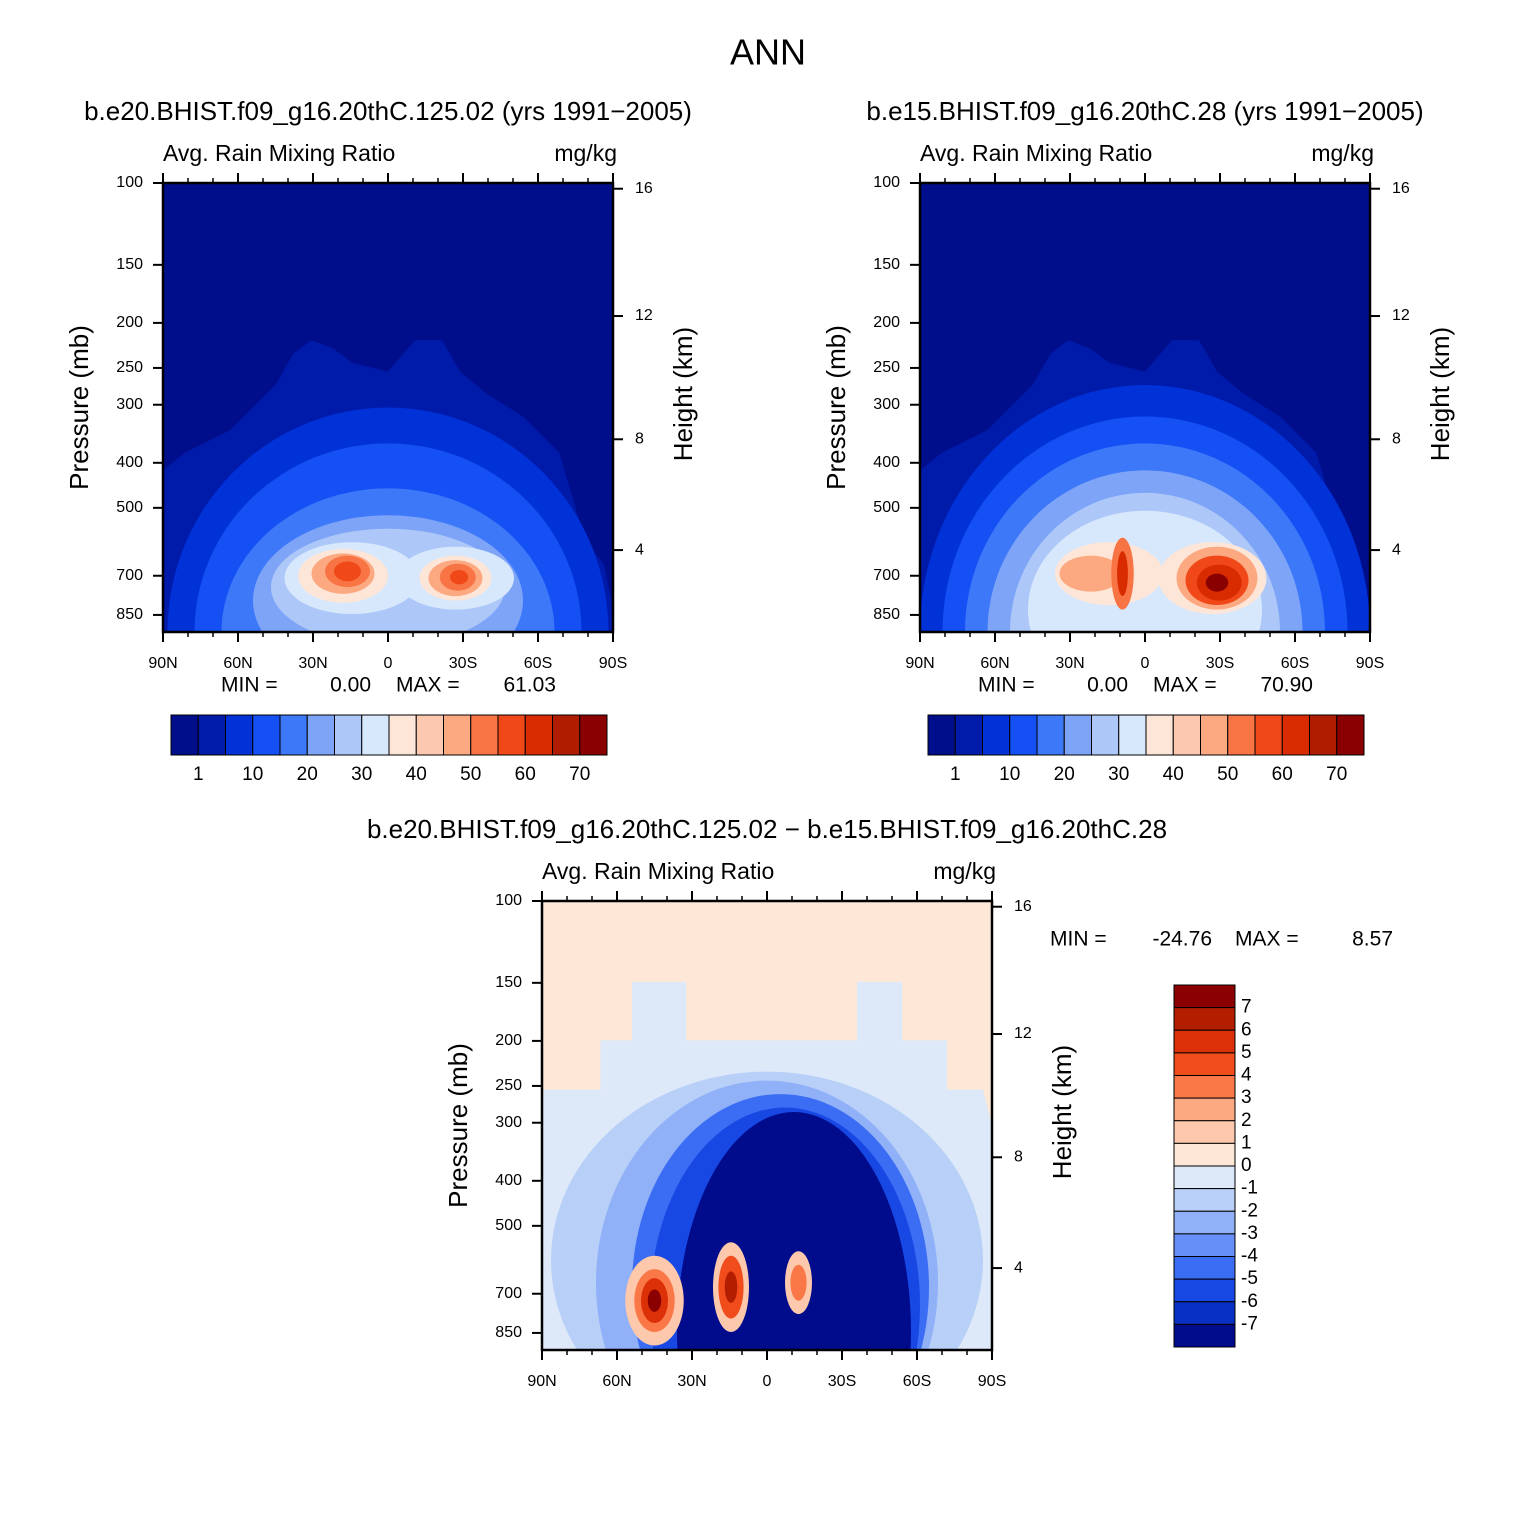 The height and width of the screenshot is (1535, 1535). Describe the element at coordinates (1249, 1256) in the screenshot. I see `colorbar-label: -4` at that location.